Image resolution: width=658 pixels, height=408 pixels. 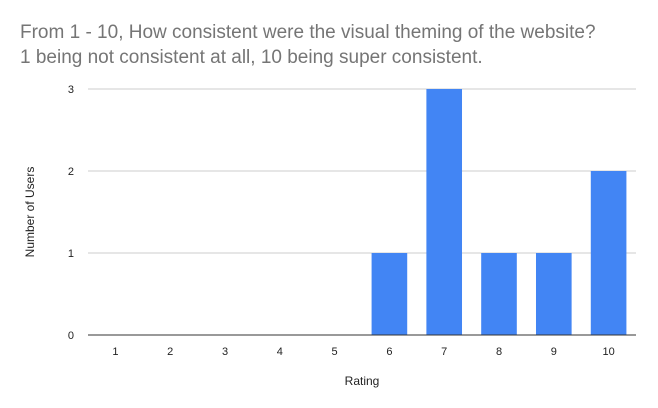 What do you see at coordinates (71, 172) in the screenshot?
I see `y-tick-label-2: 2` at bounding box center [71, 172].